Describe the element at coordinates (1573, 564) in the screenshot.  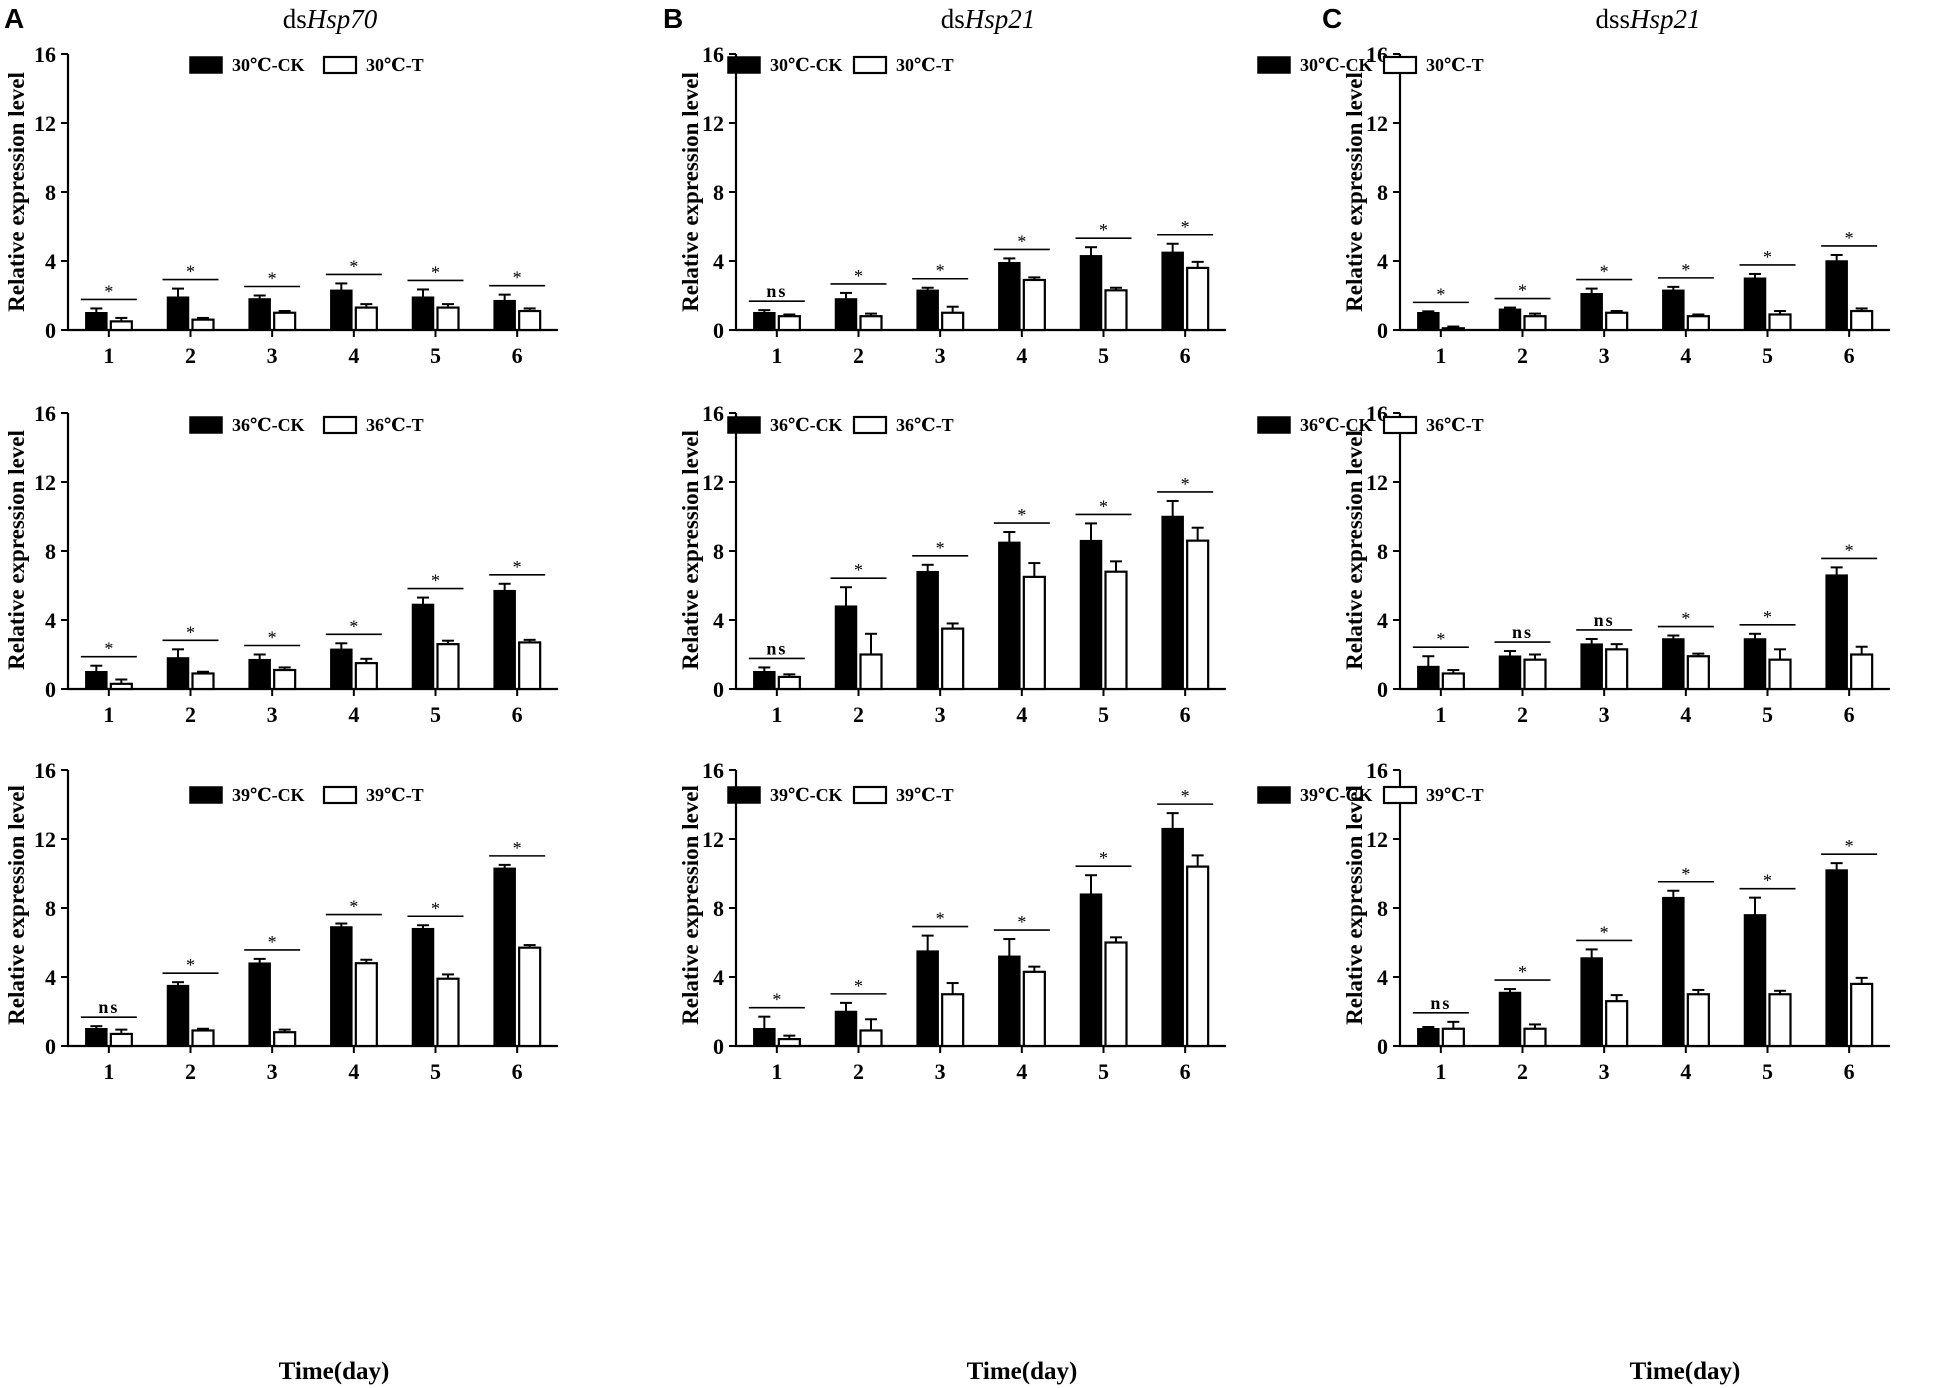
I see `chart-dsshsp21-36c: 0 4 8 12 16 1 * 2 ns 3 ns 4 * 5 * 6 * 36℃-CK 36℃-T` at that location.